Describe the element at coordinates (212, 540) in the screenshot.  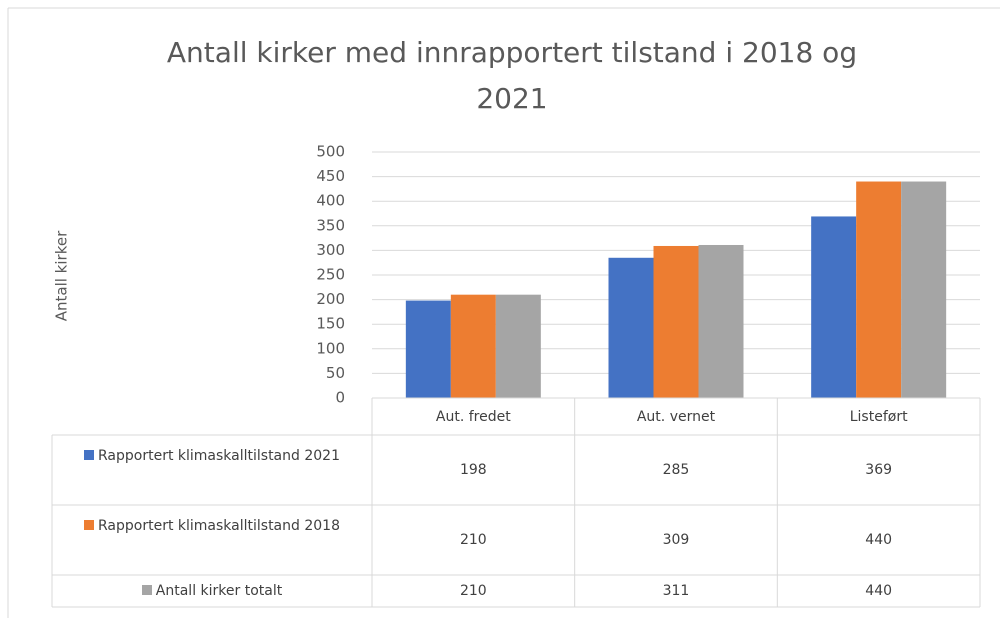
I see `legend-entry: Rapportert klimaskalltilstand 2018` at that location.